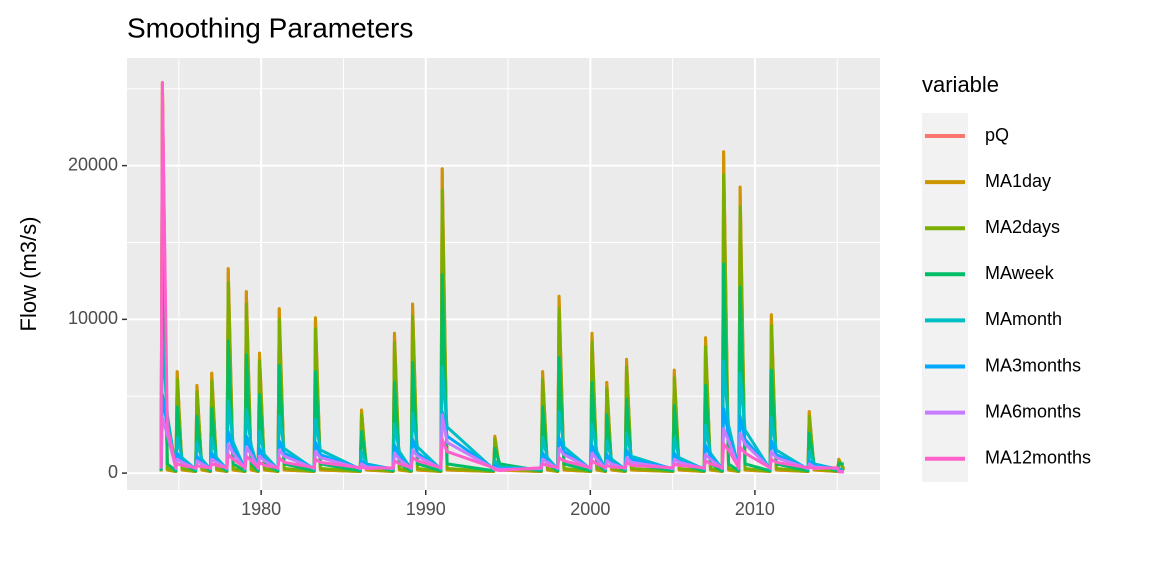 This screenshot has height=576, width=1152. I want to click on legend-label: MA2days, so click(1022, 227).